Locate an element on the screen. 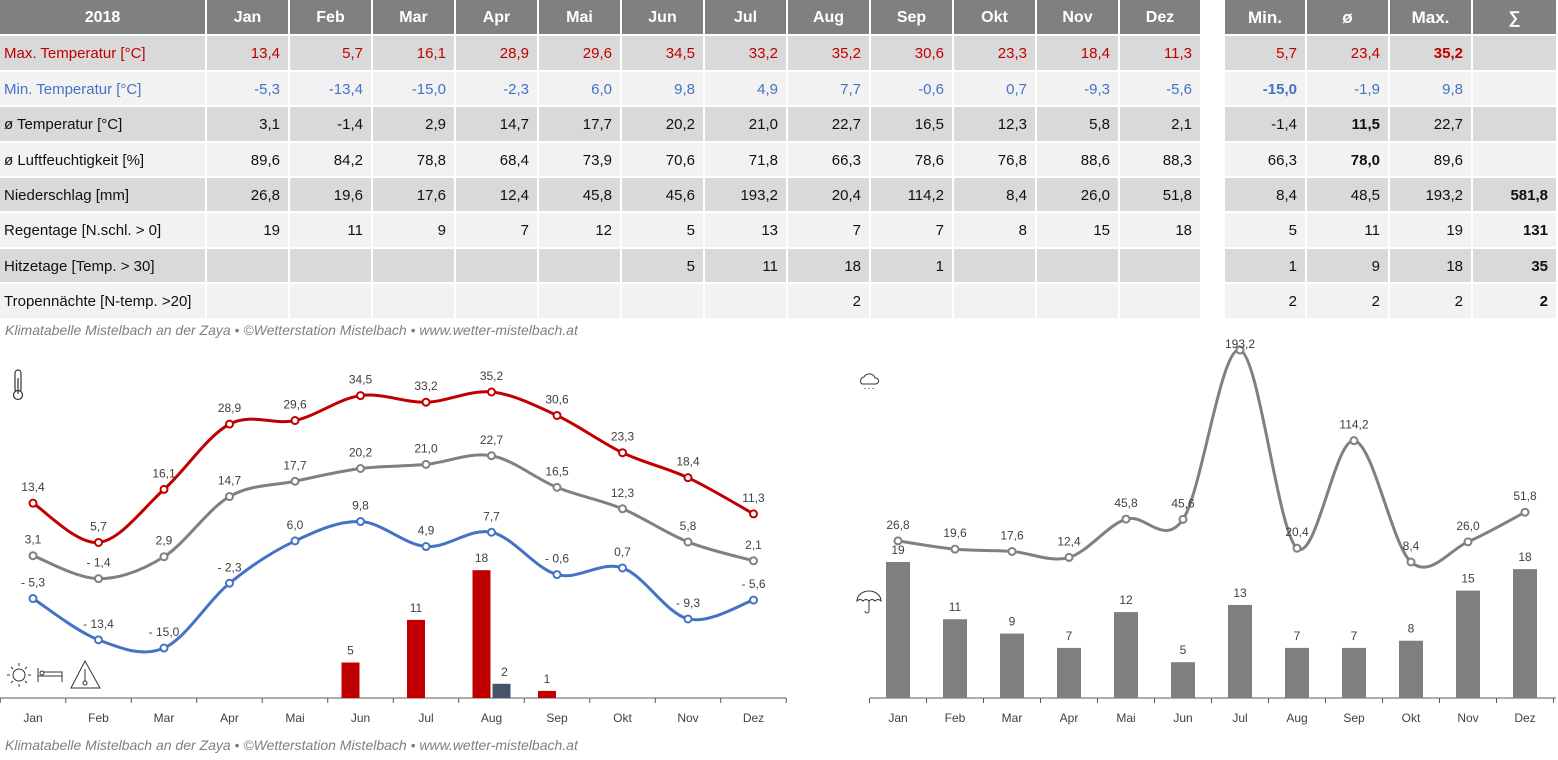 The image size is (1558, 760). bar-data-label: 12 is located at coordinates (1126, 600).